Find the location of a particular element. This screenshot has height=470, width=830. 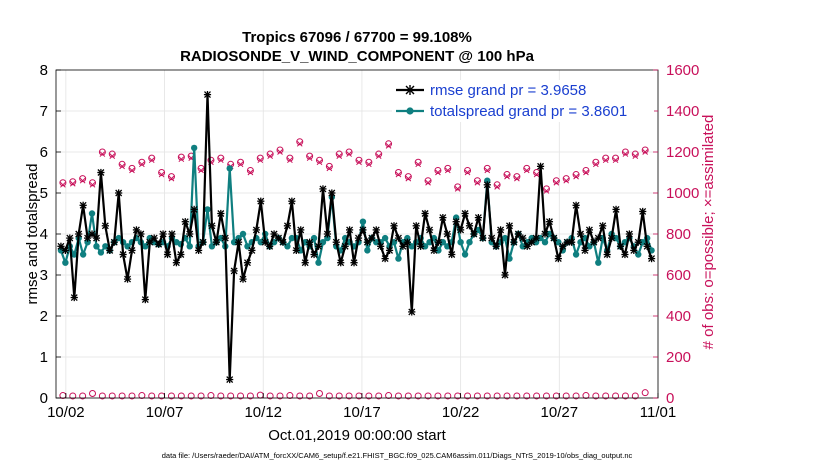

x-axis-label: Oct.01,2019 00:00:00 start is located at coordinates (357, 435).